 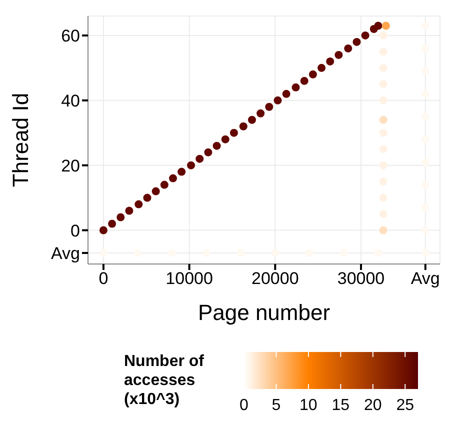 I want to click on x-tick-label: 30000, so click(x=361, y=278).